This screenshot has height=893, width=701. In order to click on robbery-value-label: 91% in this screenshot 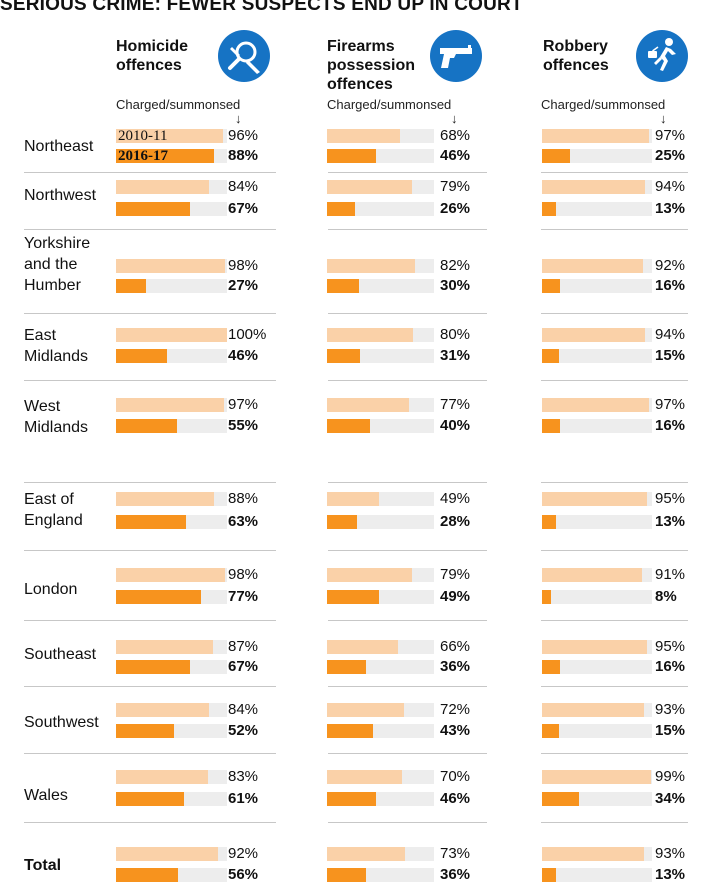, I will do `click(670, 574)`.